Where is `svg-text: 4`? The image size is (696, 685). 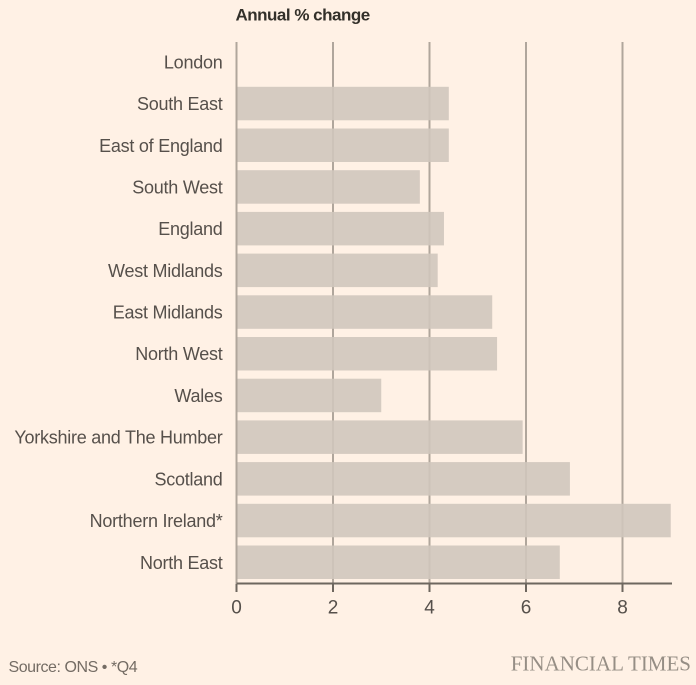 svg-text: 4 is located at coordinates (429, 608).